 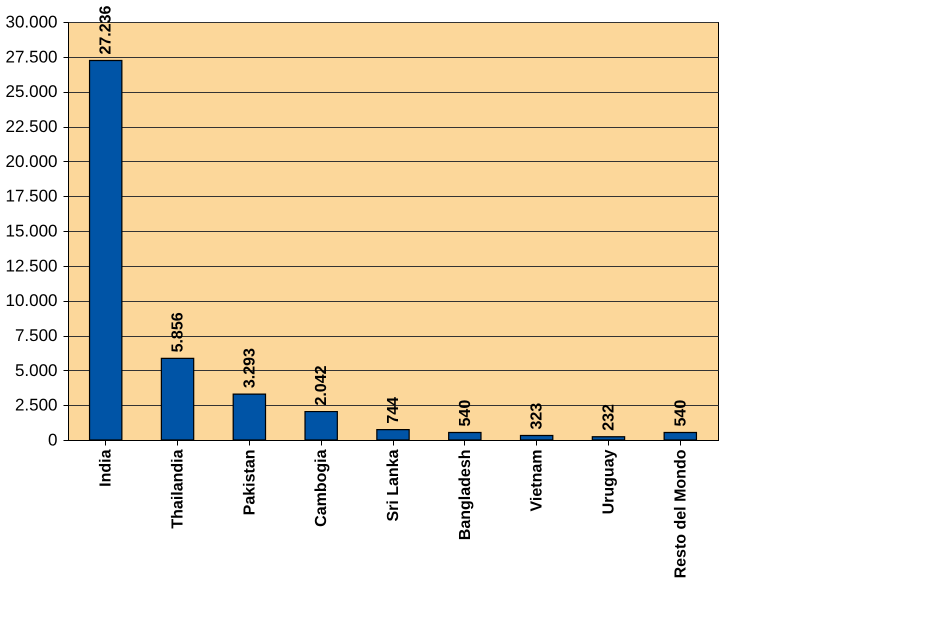 I want to click on y-tick-label: 7.500, so click(x=36, y=335).